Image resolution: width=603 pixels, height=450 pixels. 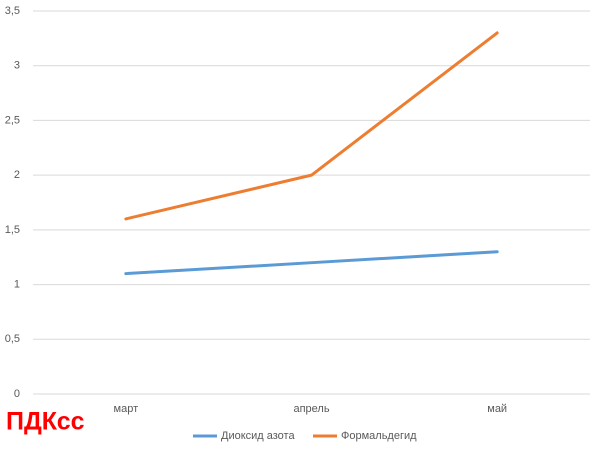 What do you see at coordinates (17, 284) in the screenshot?
I see `y-tick-label: 1` at bounding box center [17, 284].